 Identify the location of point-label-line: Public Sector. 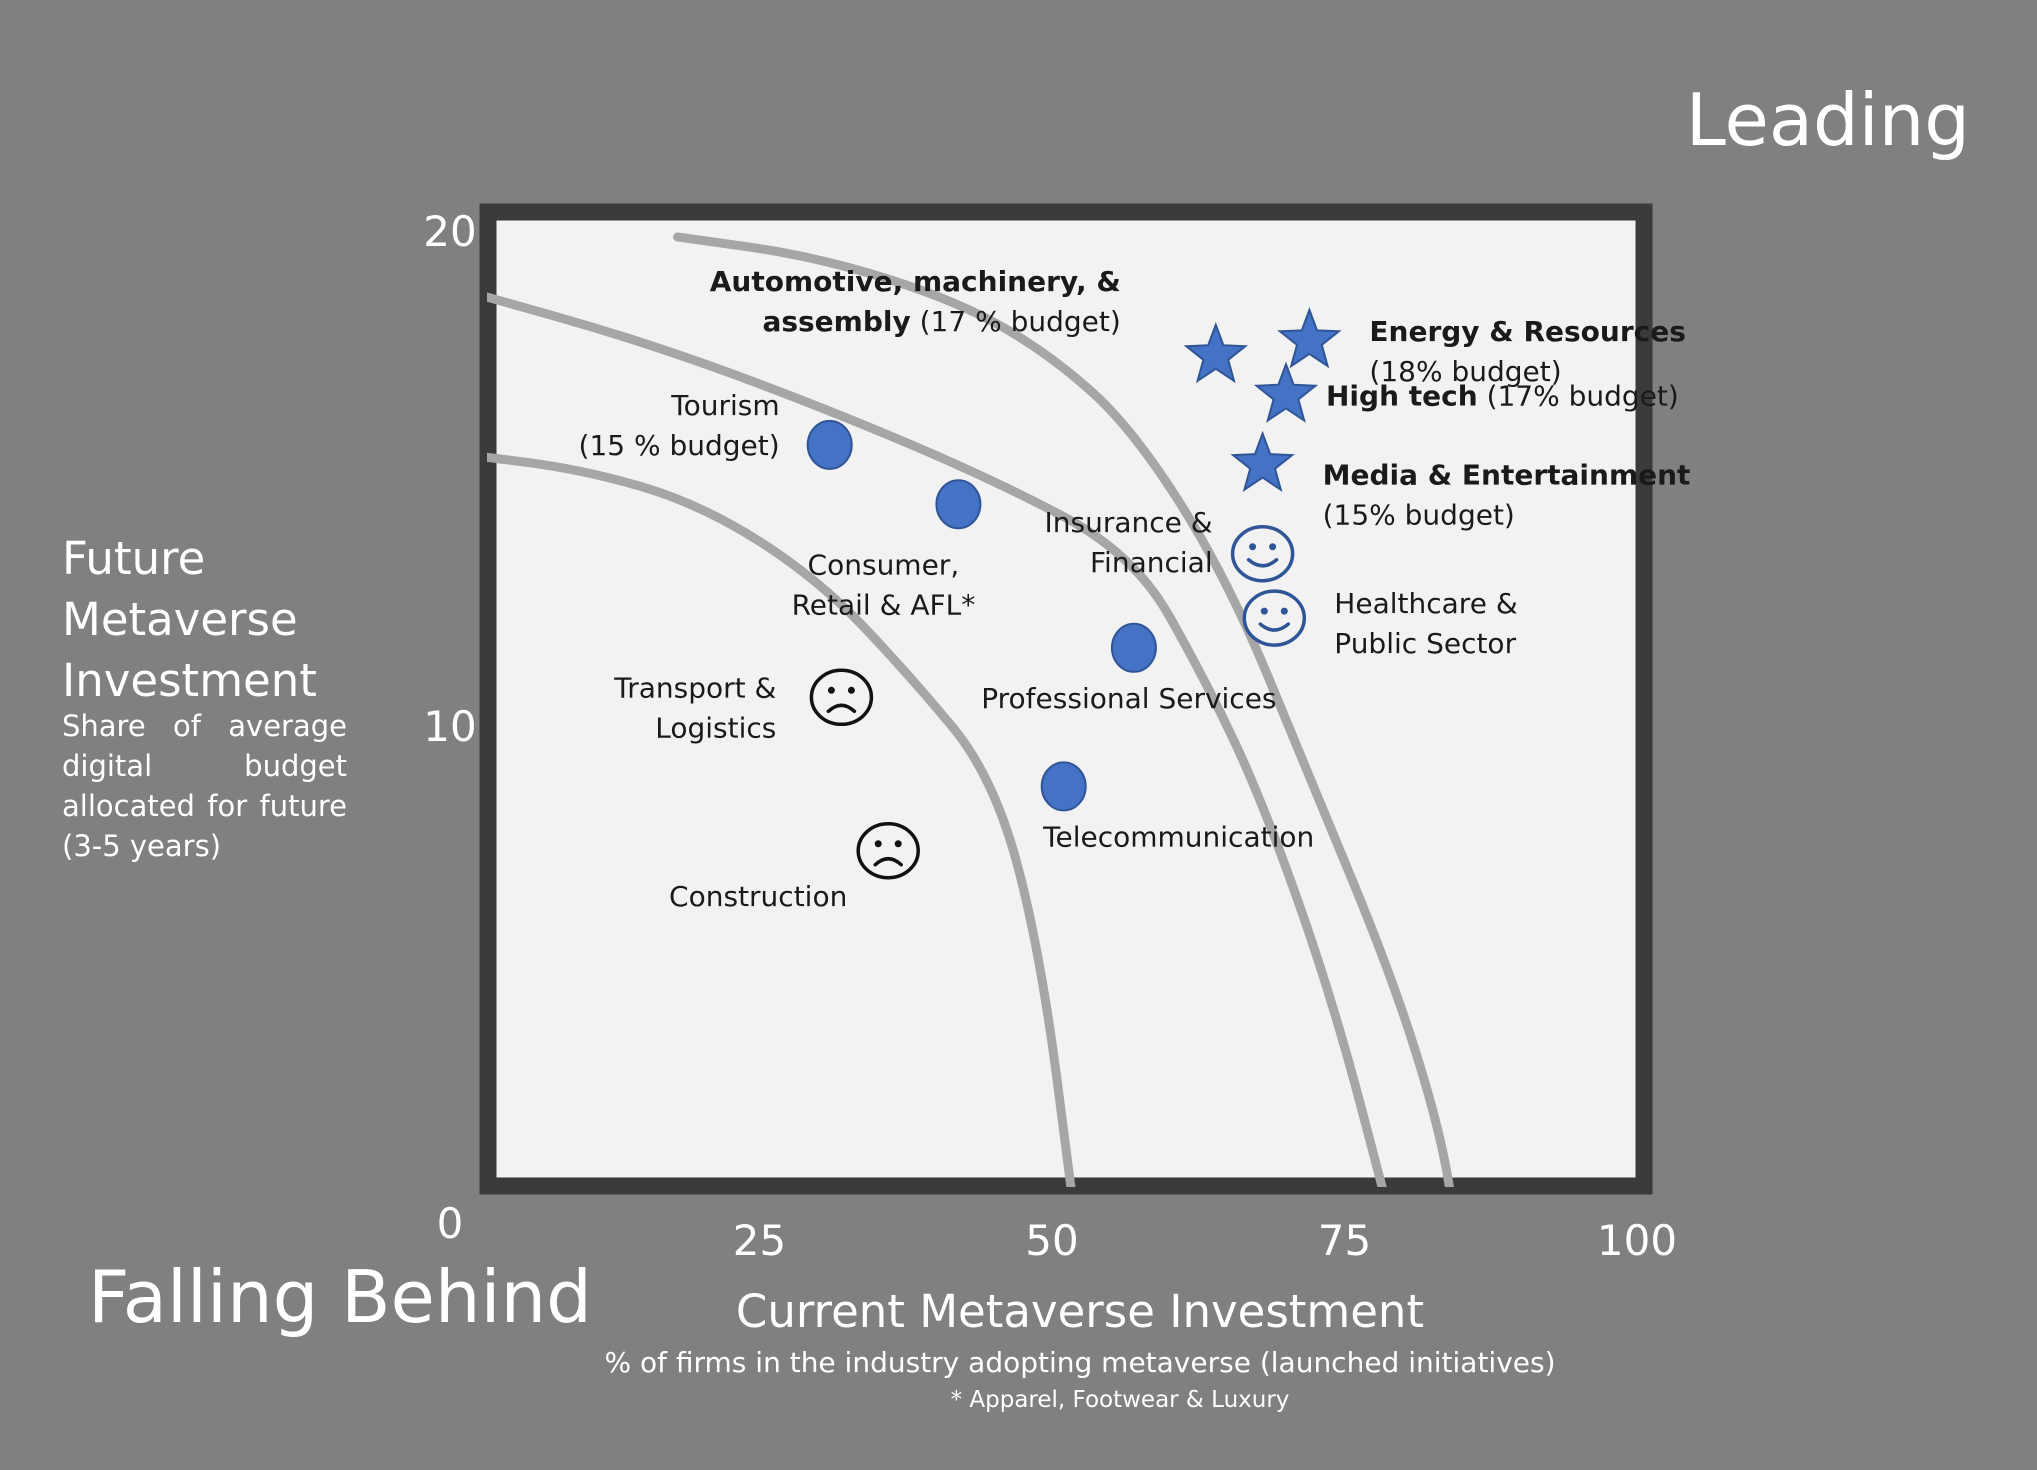
(1425, 643).